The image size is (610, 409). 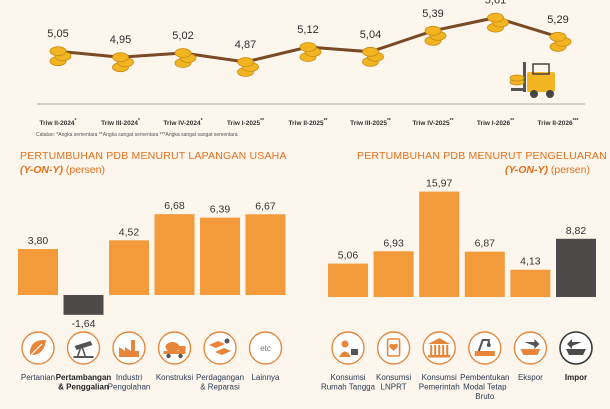 I want to click on right-chart-subtitle: (Y-ON-Y) (persen), so click(x=547, y=170).